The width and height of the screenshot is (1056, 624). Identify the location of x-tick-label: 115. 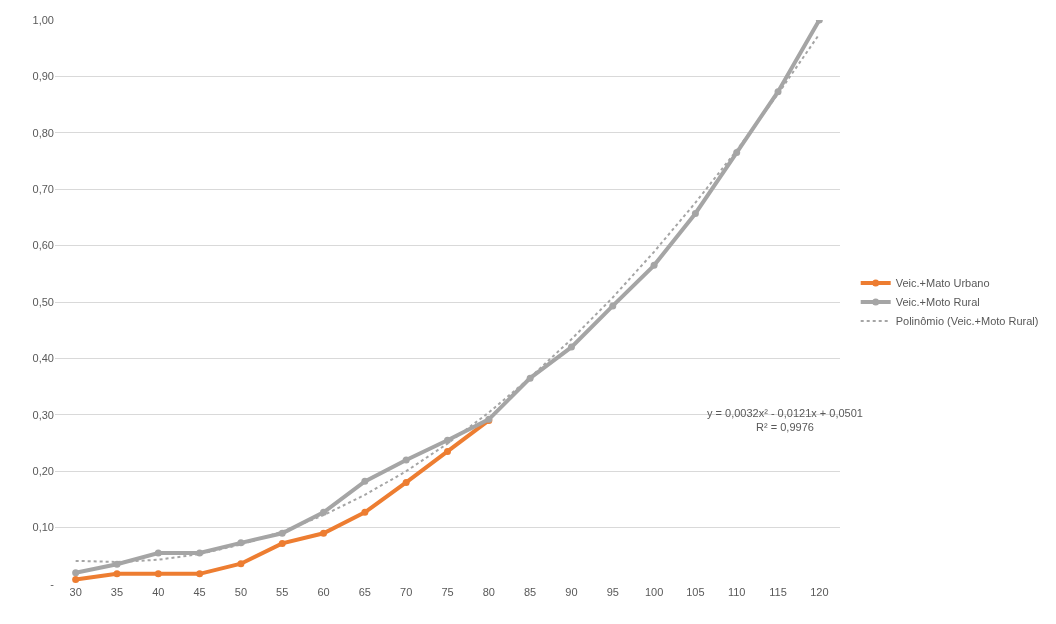
(778, 592).